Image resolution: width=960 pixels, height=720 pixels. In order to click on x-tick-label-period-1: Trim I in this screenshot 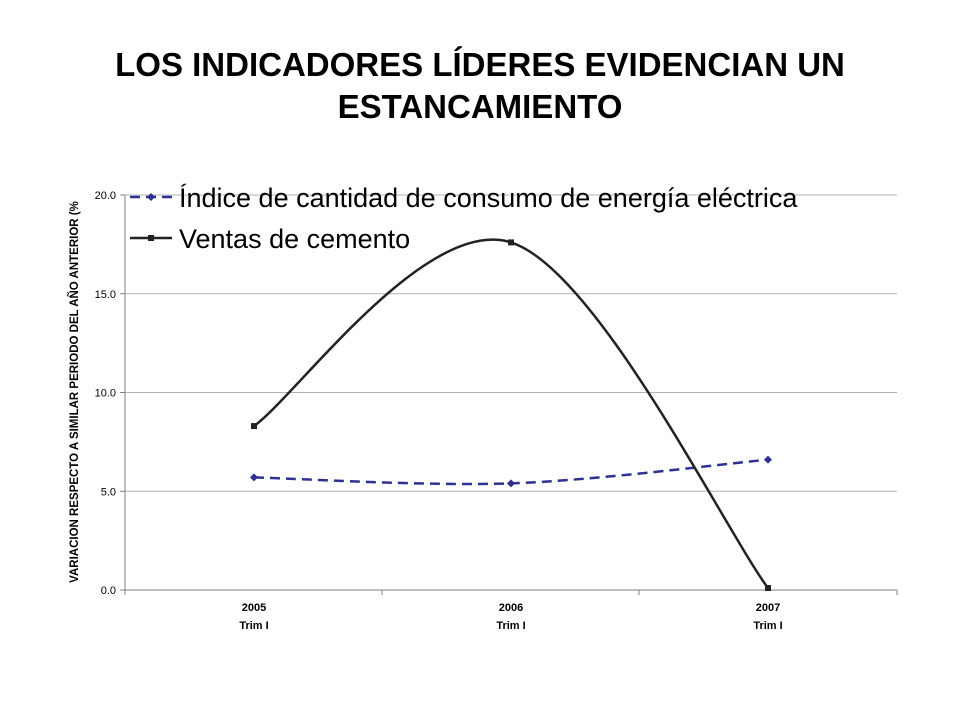, I will do `click(510, 626)`.